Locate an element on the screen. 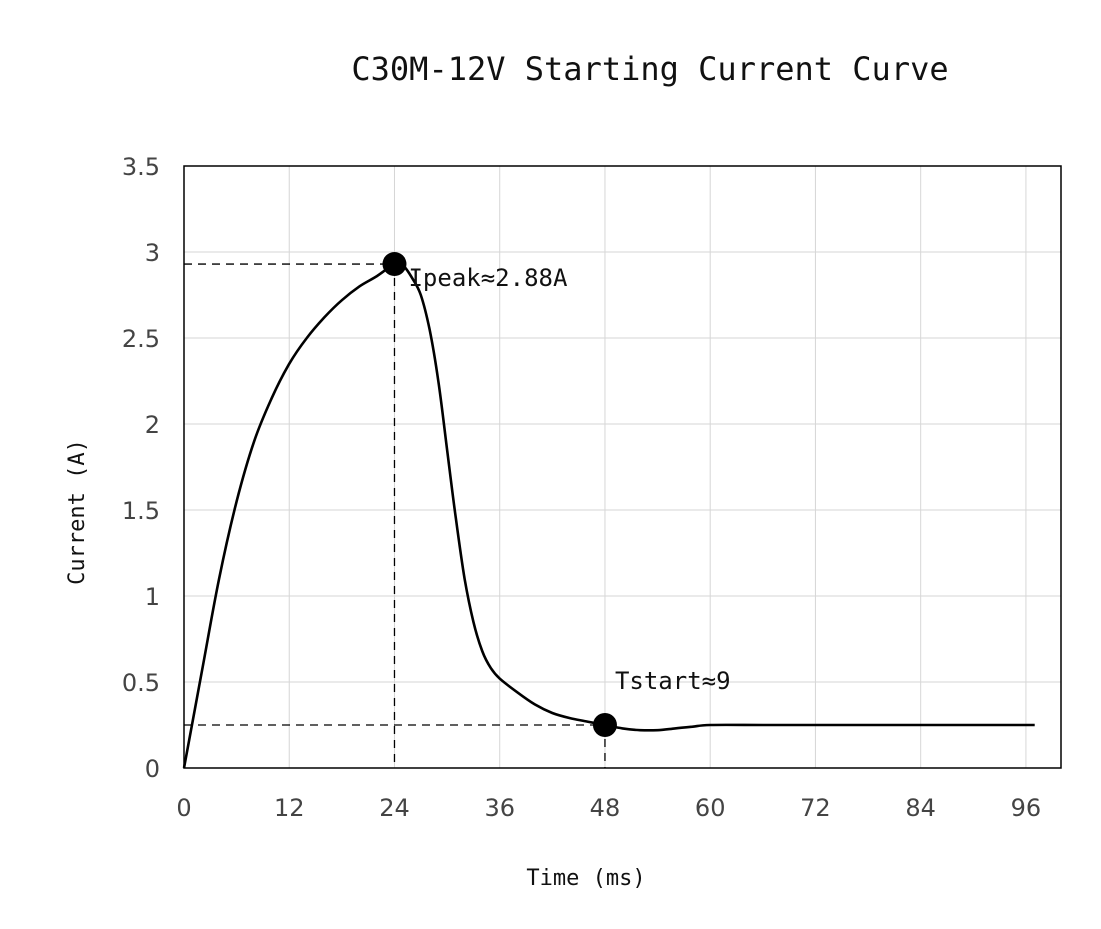 The height and width of the screenshot is (929, 1101). marker-label: Tstart≈9 is located at coordinates (673, 681).